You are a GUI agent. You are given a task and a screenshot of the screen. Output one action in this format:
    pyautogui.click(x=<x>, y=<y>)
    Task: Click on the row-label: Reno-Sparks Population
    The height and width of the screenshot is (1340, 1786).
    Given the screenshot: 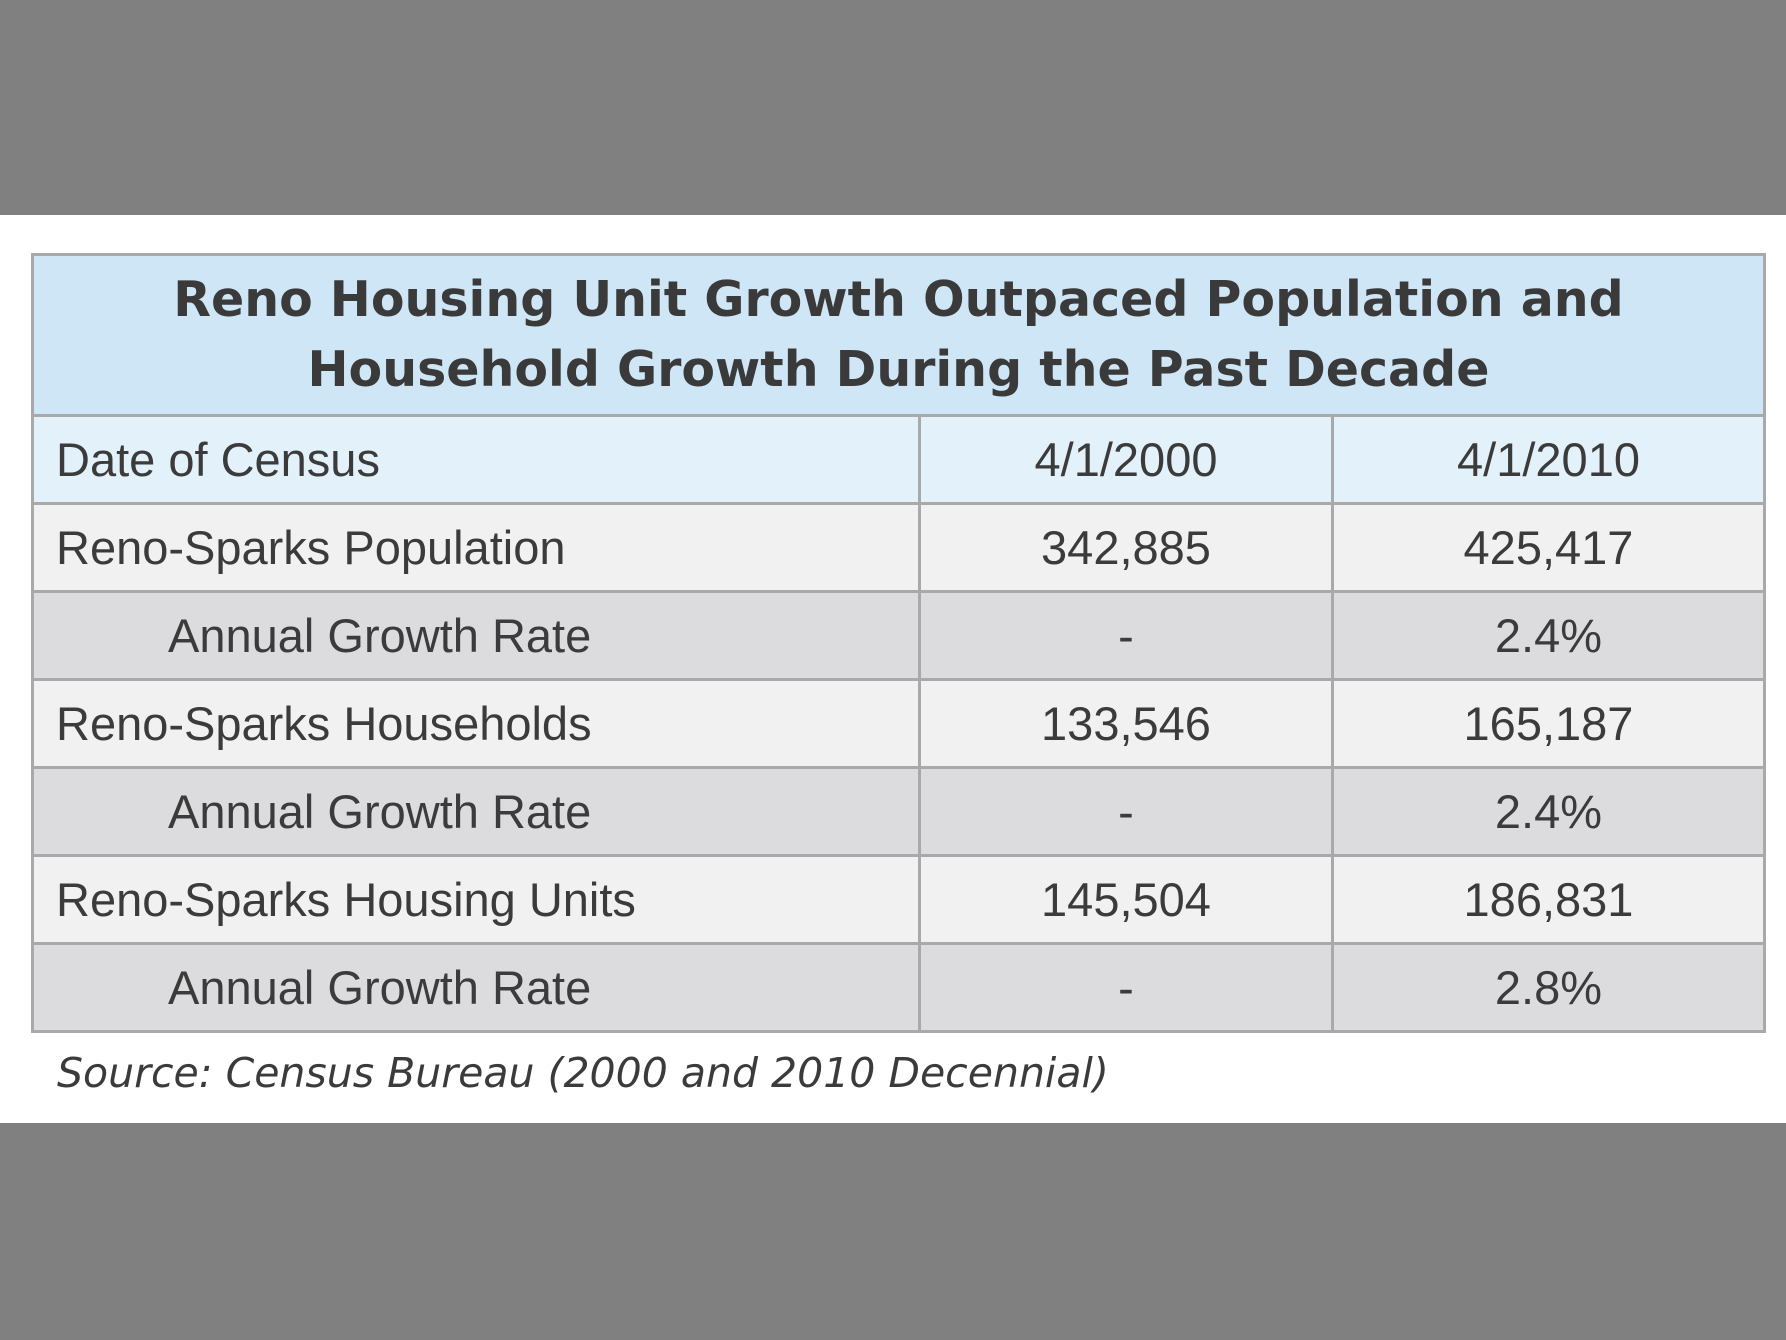 What is the action you would take?
    pyautogui.click(x=477, y=547)
    